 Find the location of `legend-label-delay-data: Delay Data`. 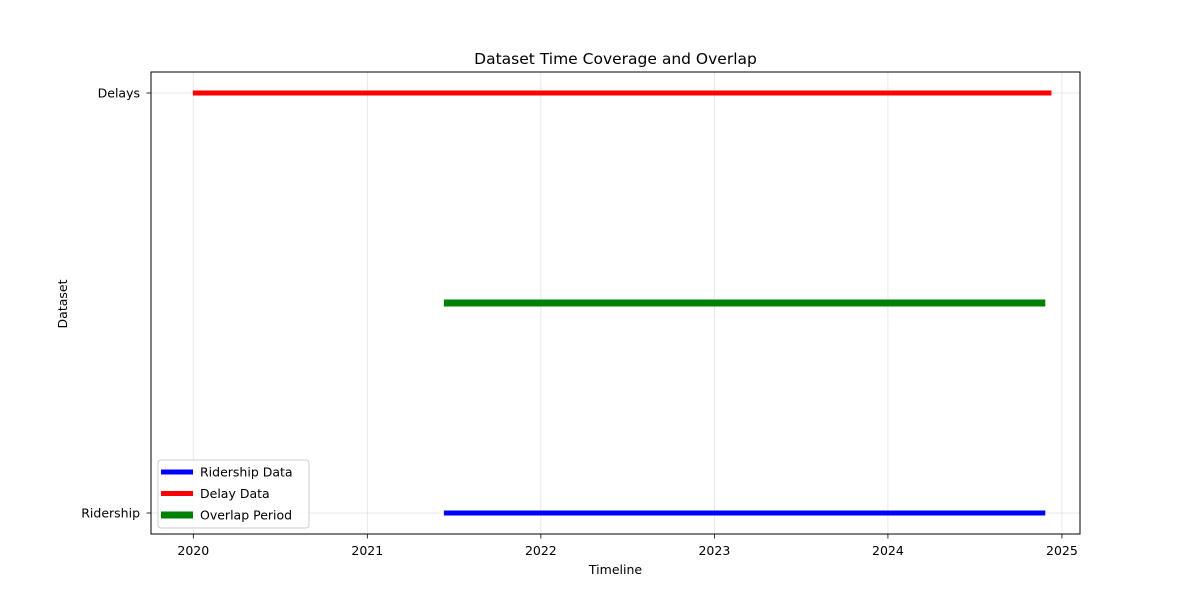

legend-label-delay-data: Delay Data is located at coordinates (235, 493).